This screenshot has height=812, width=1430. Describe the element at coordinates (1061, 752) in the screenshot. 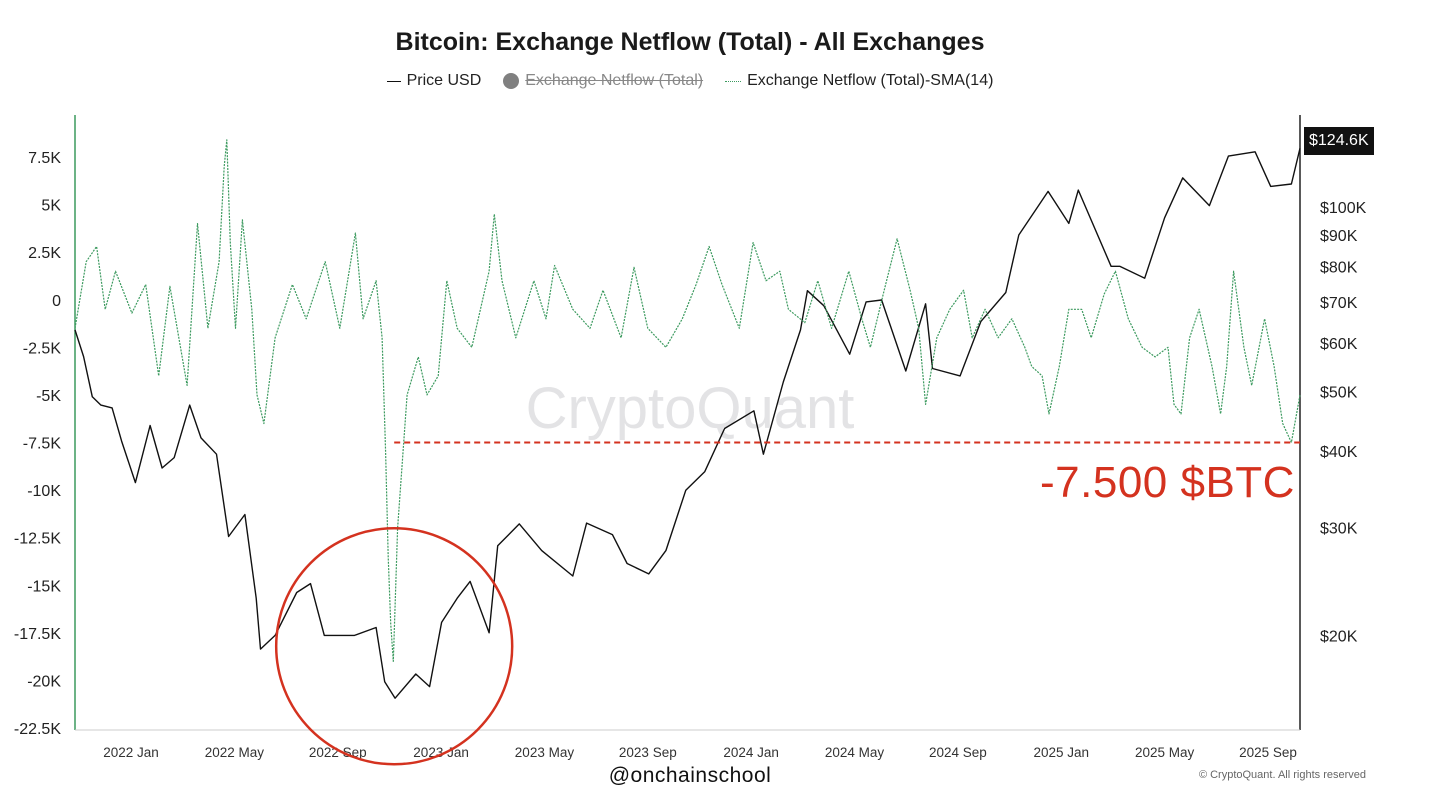

I see `x-tick-label: 2025 Jan` at that location.